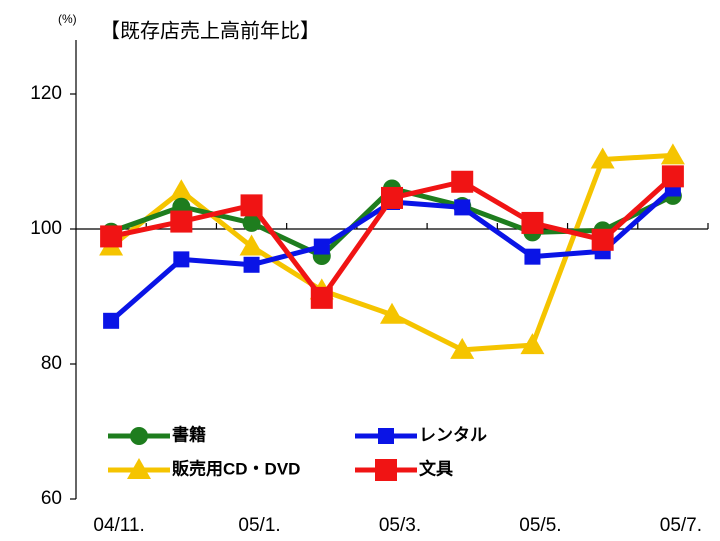 Image resolution: width=720 pixels, height=541 pixels. Describe the element at coordinates (681, 525) in the screenshot. I see `x-tick-label: 05/7.` at that location.